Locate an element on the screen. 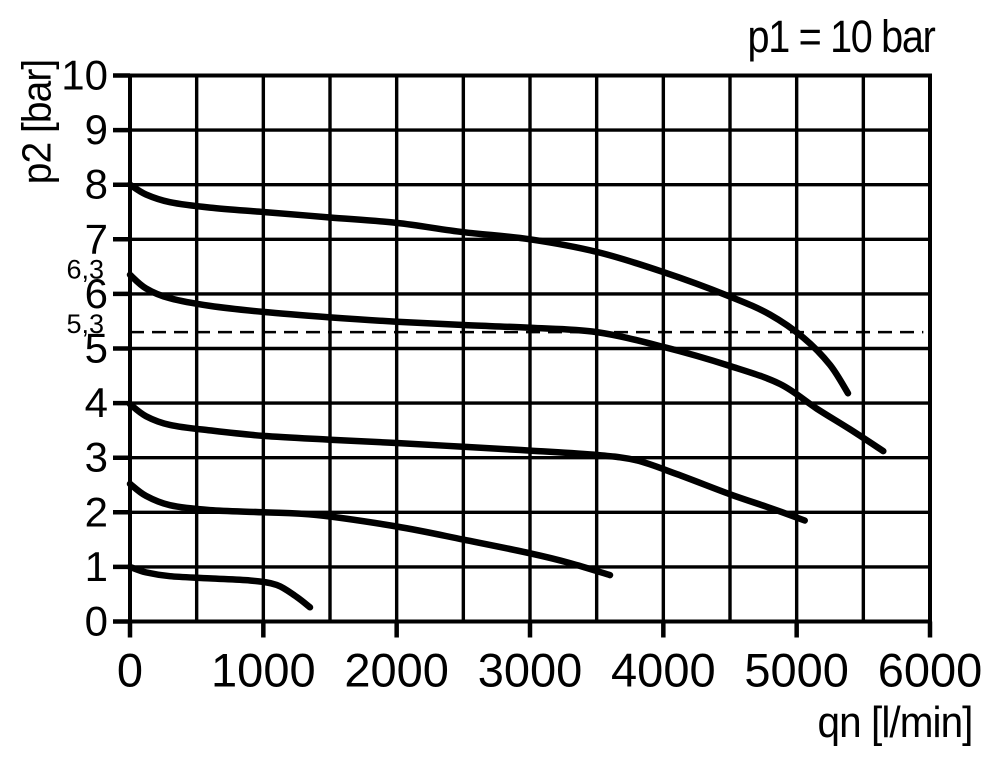 The width and height of the screenshot is (1000, 764). x-tick-label: 6000 is located at coordinates (930, 670).